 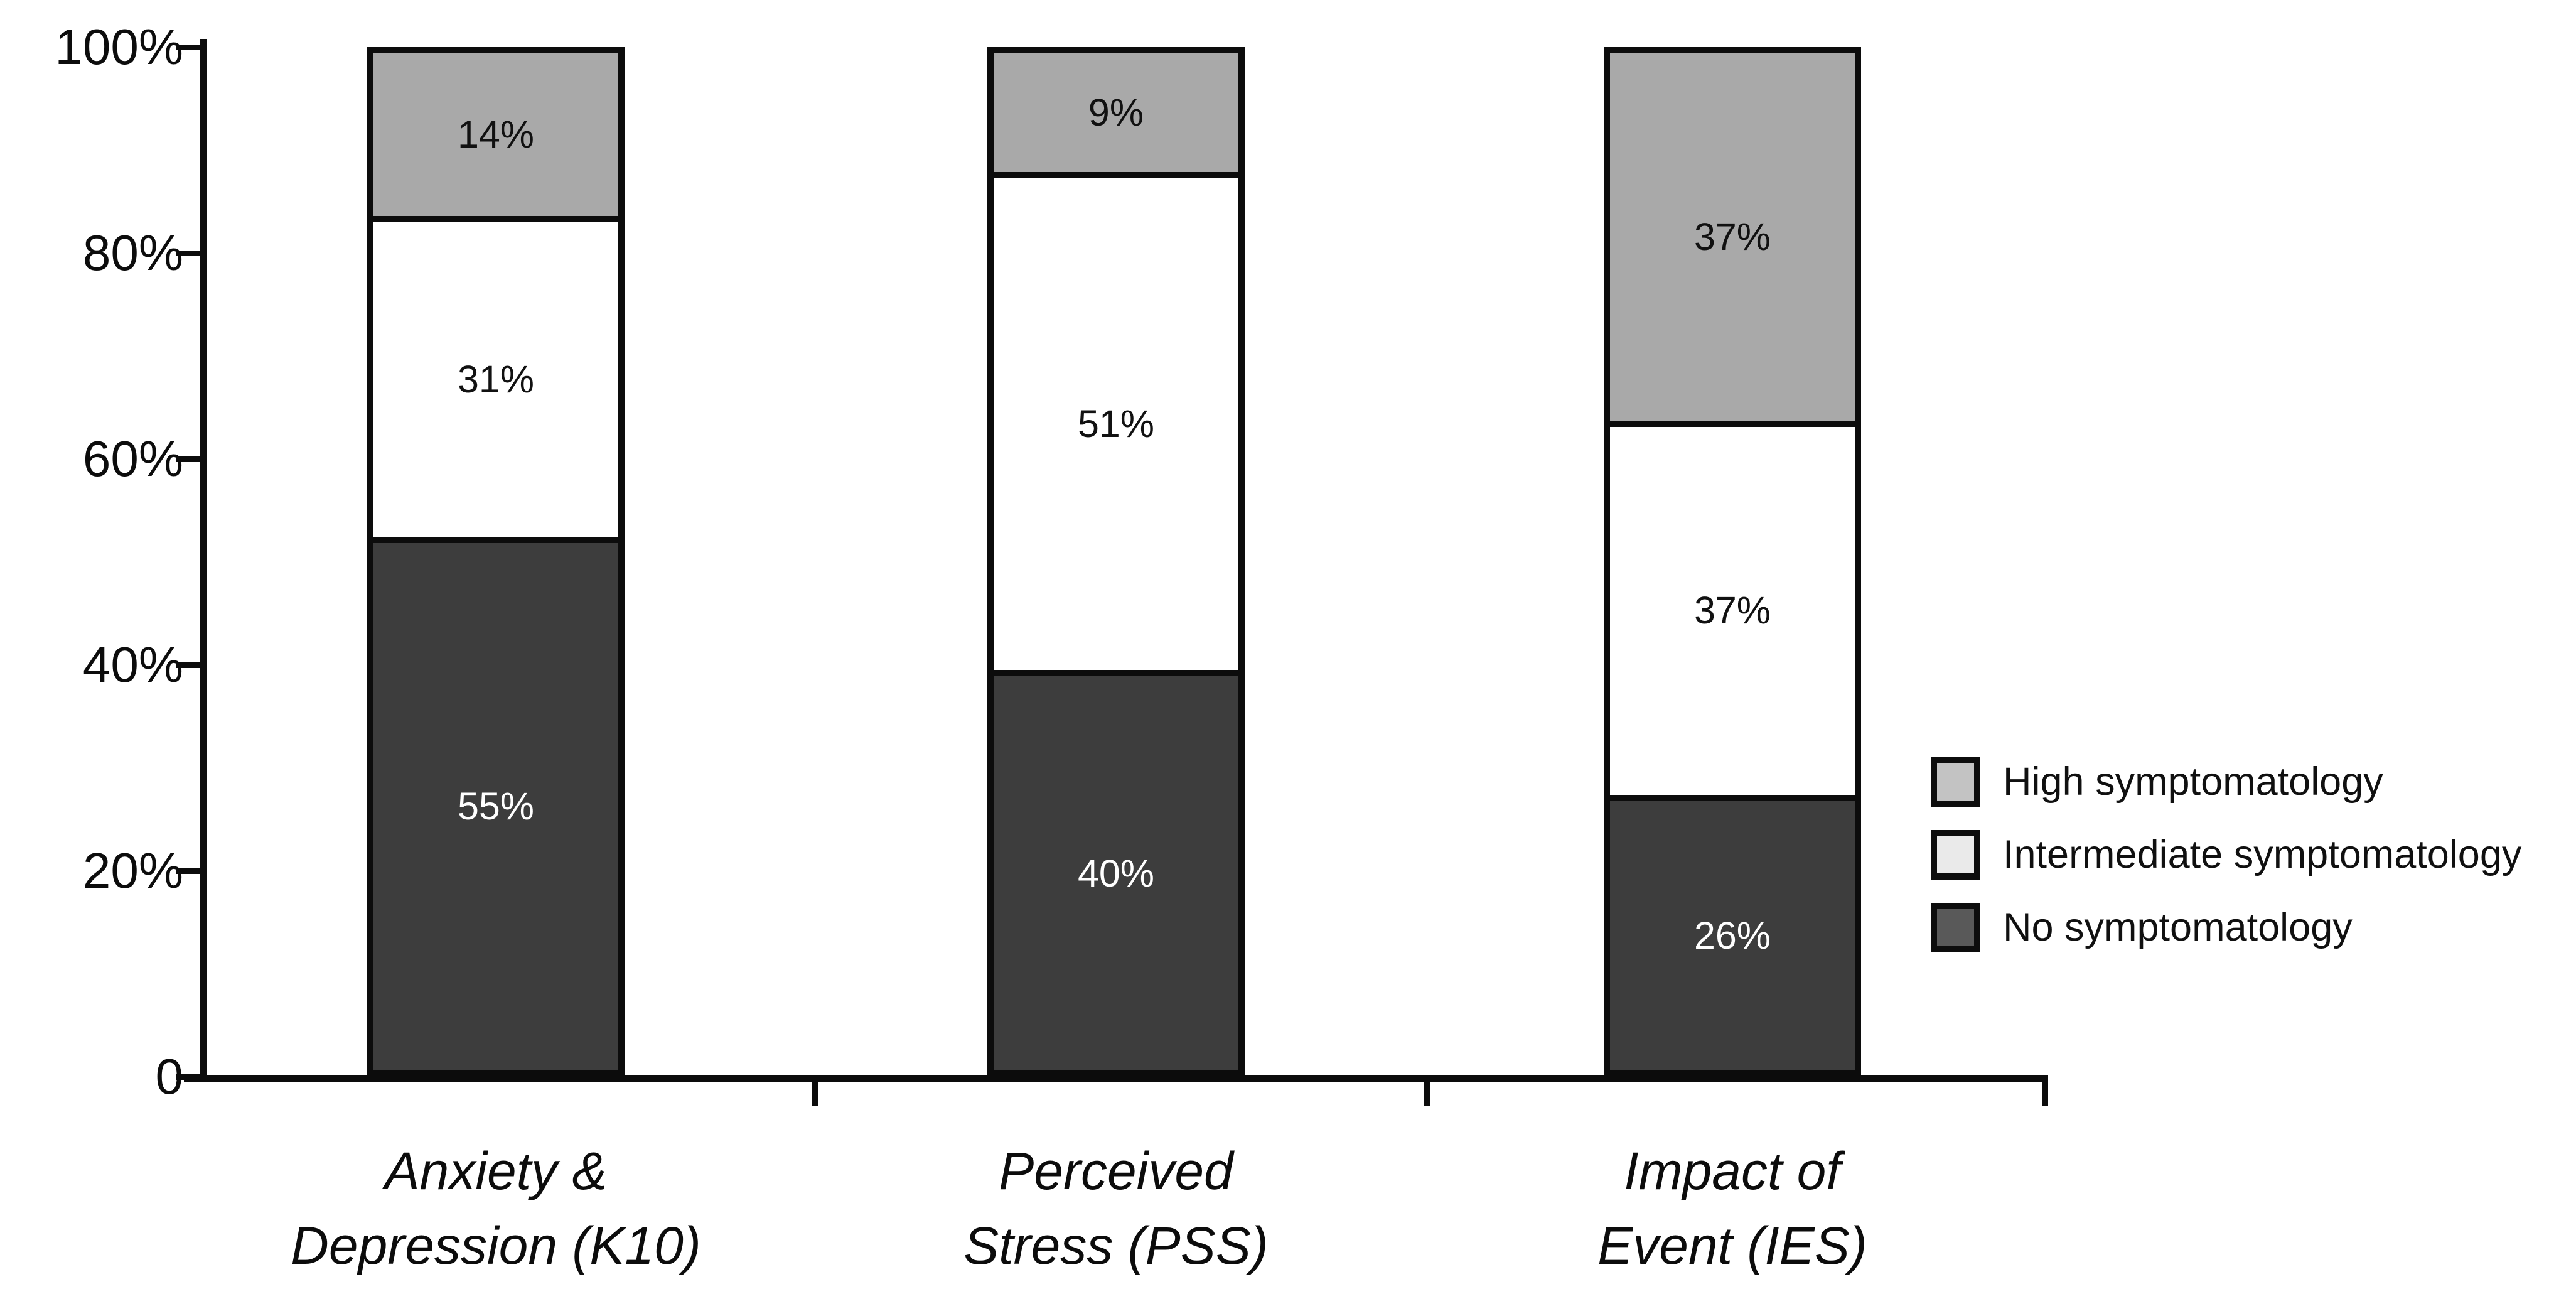 I want to click on data-label: 26%, so click(x=1732, y=935).